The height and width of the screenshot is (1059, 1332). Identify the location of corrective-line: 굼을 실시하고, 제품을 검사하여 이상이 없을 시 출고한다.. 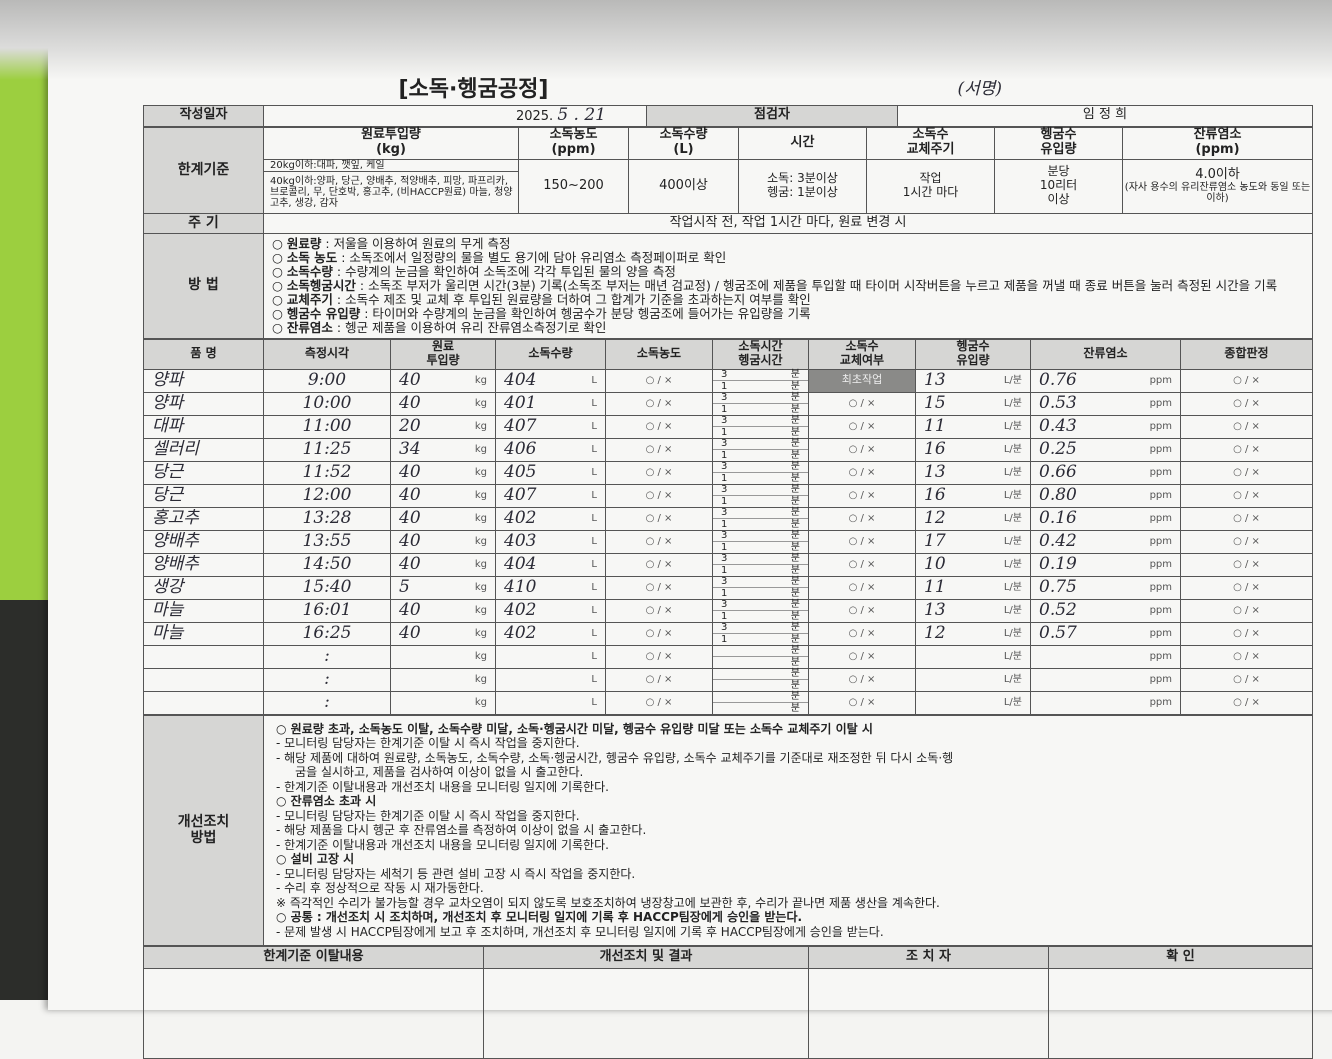
(788, 772).